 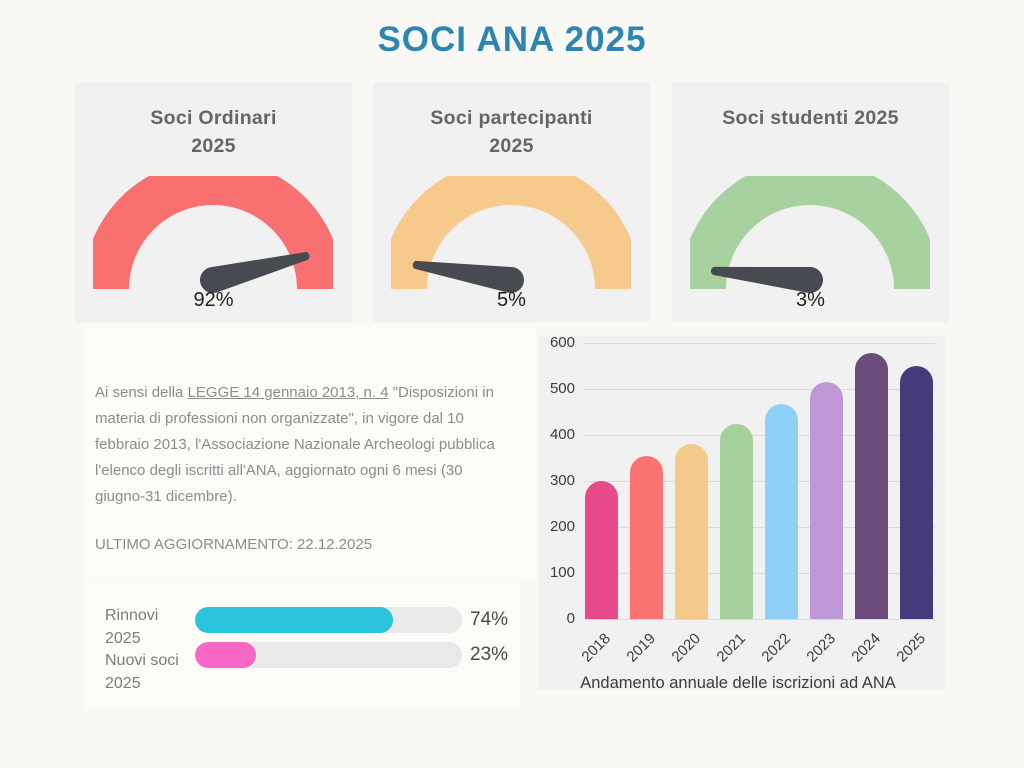 What do you see at coordinates (871, 486) in the screenshot?
I see `bar-2024` at bounding box center [871, 486].